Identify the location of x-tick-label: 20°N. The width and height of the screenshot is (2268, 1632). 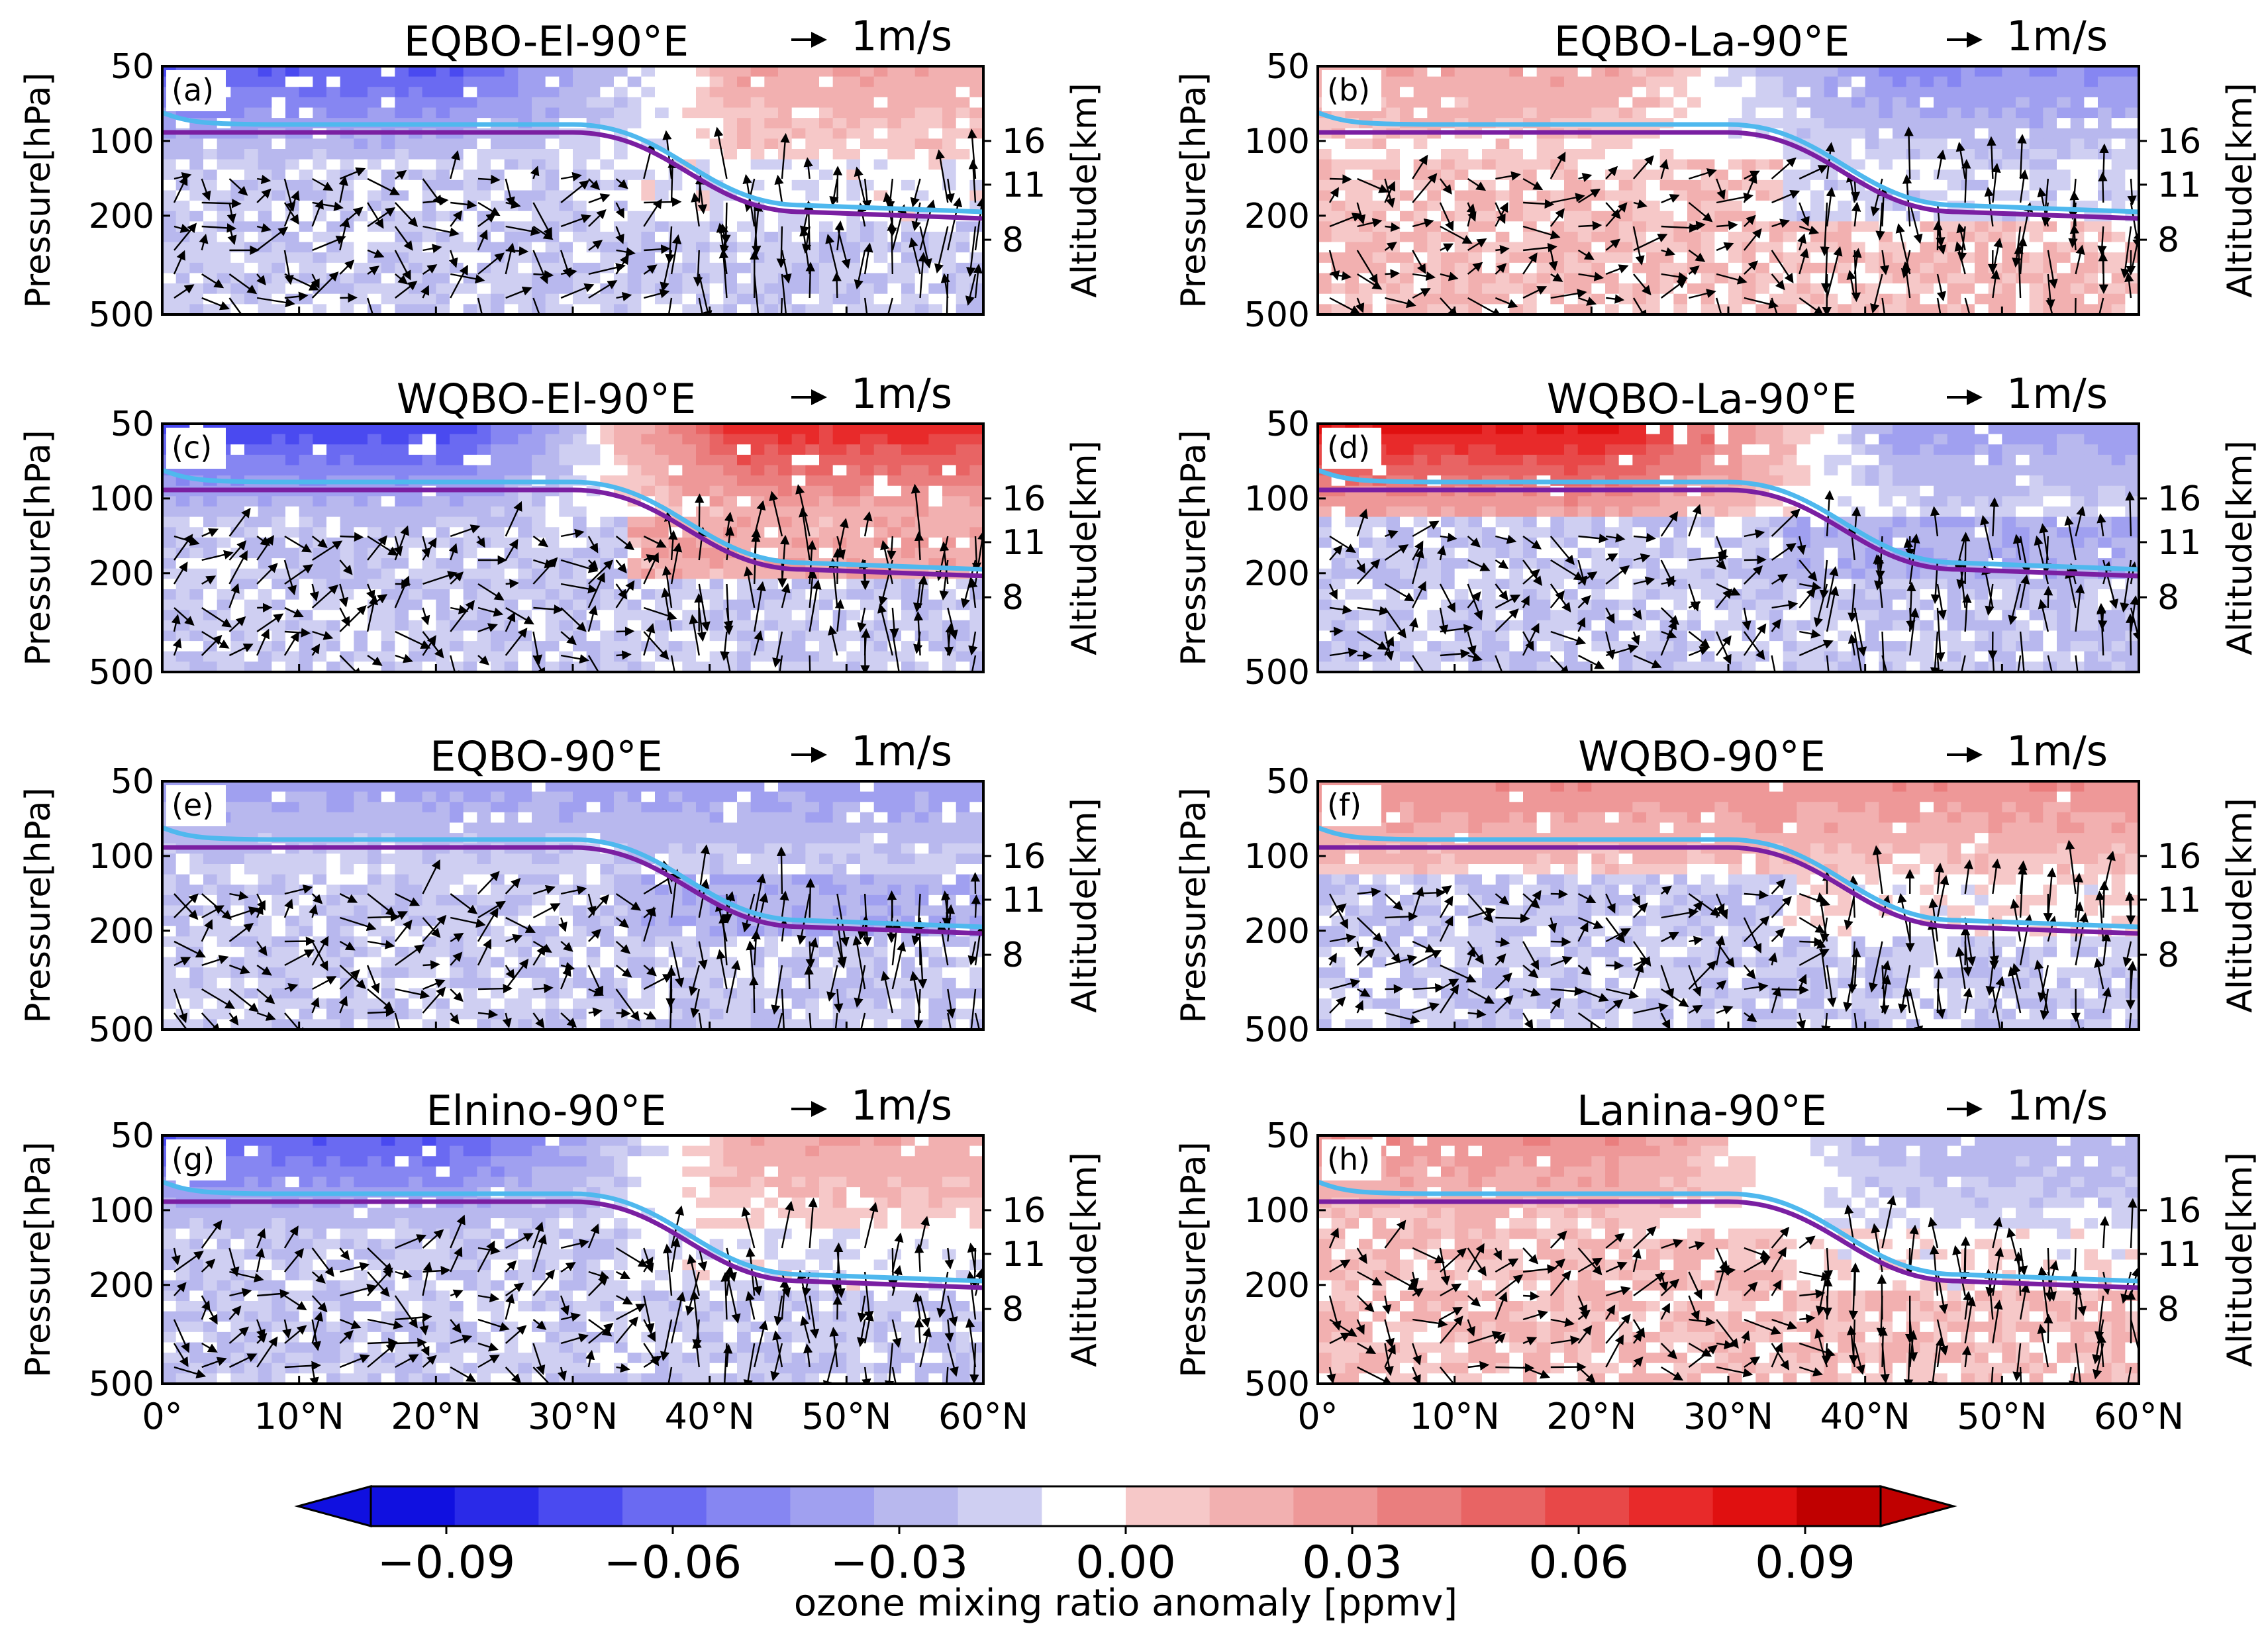
(436, 1416).